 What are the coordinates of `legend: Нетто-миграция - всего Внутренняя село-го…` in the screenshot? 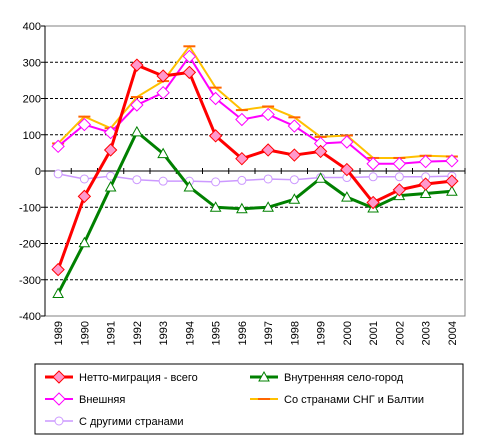 It's located at (234, 399).